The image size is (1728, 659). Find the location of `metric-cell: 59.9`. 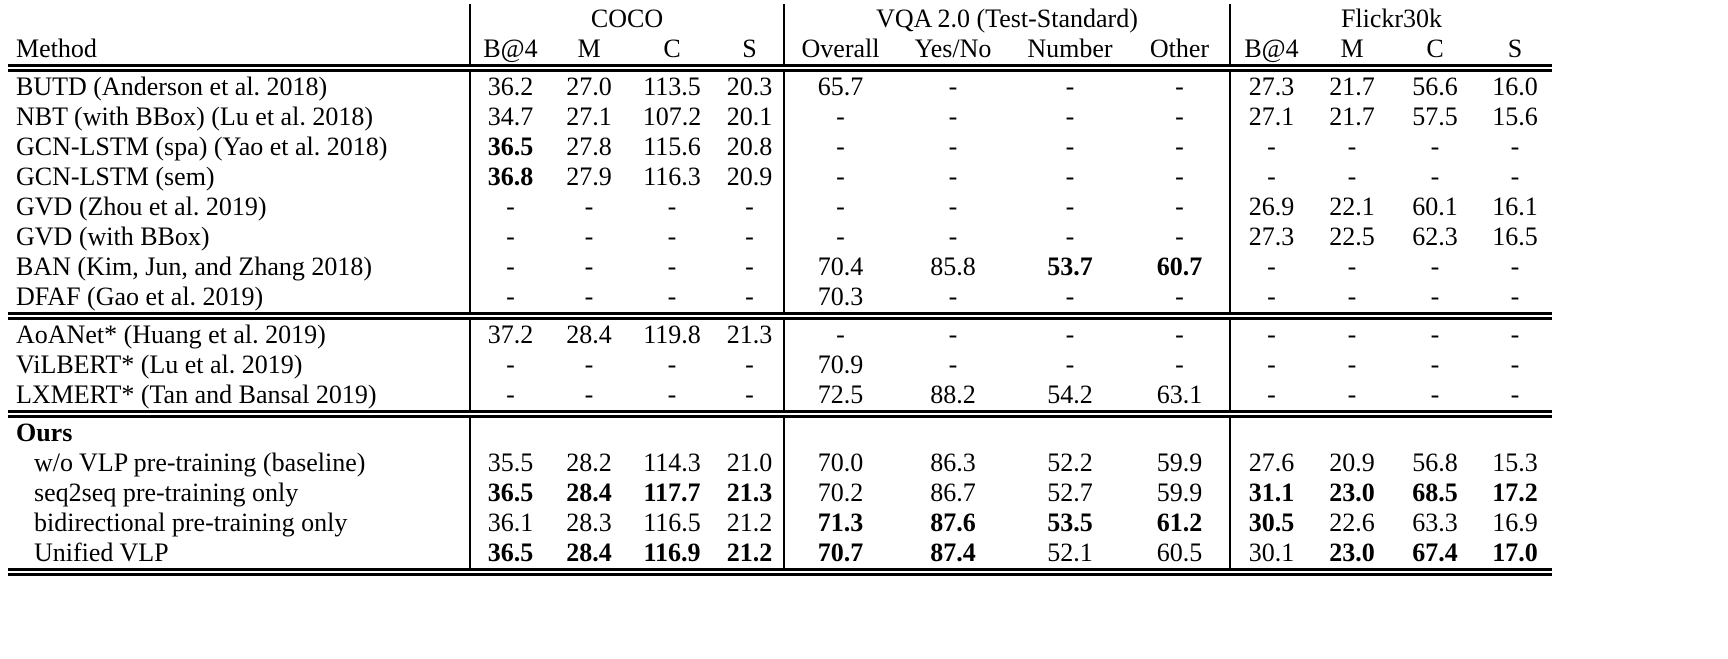

metric-cell: 59.9 is located at coordinates (1179, 492).